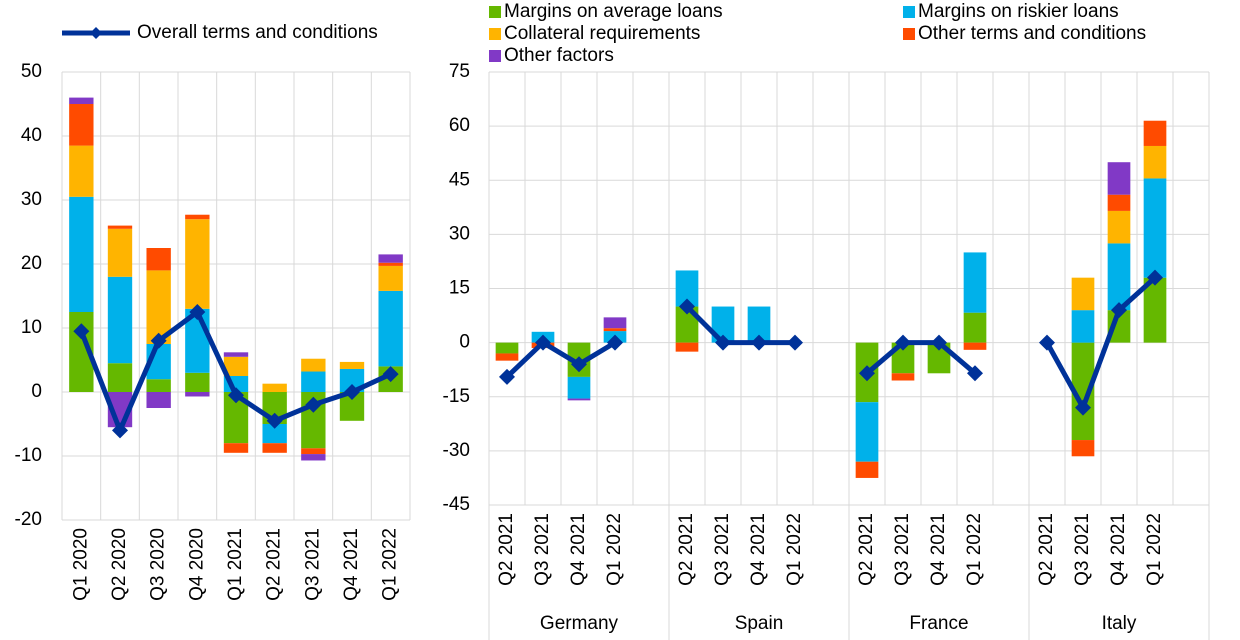  I want to click on y-tick-label: 50, so click(31, 71).